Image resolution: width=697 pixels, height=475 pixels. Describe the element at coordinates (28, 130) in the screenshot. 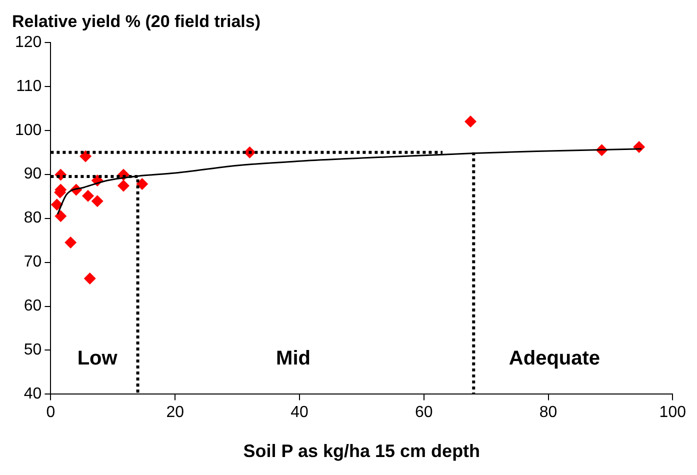

I see `y-tick-label: 100` at that location.